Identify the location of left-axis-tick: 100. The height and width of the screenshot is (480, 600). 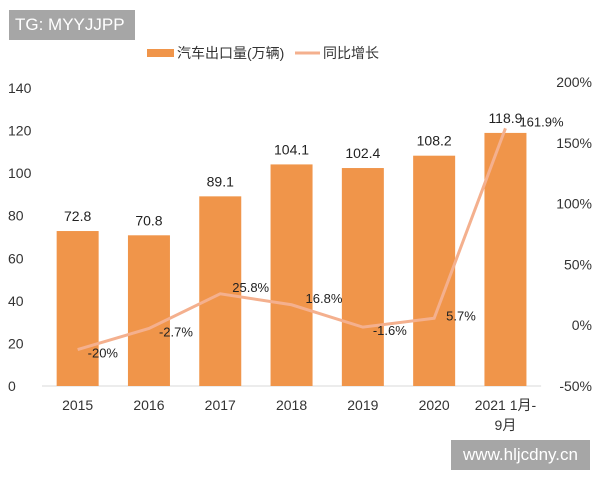
(20, 173).